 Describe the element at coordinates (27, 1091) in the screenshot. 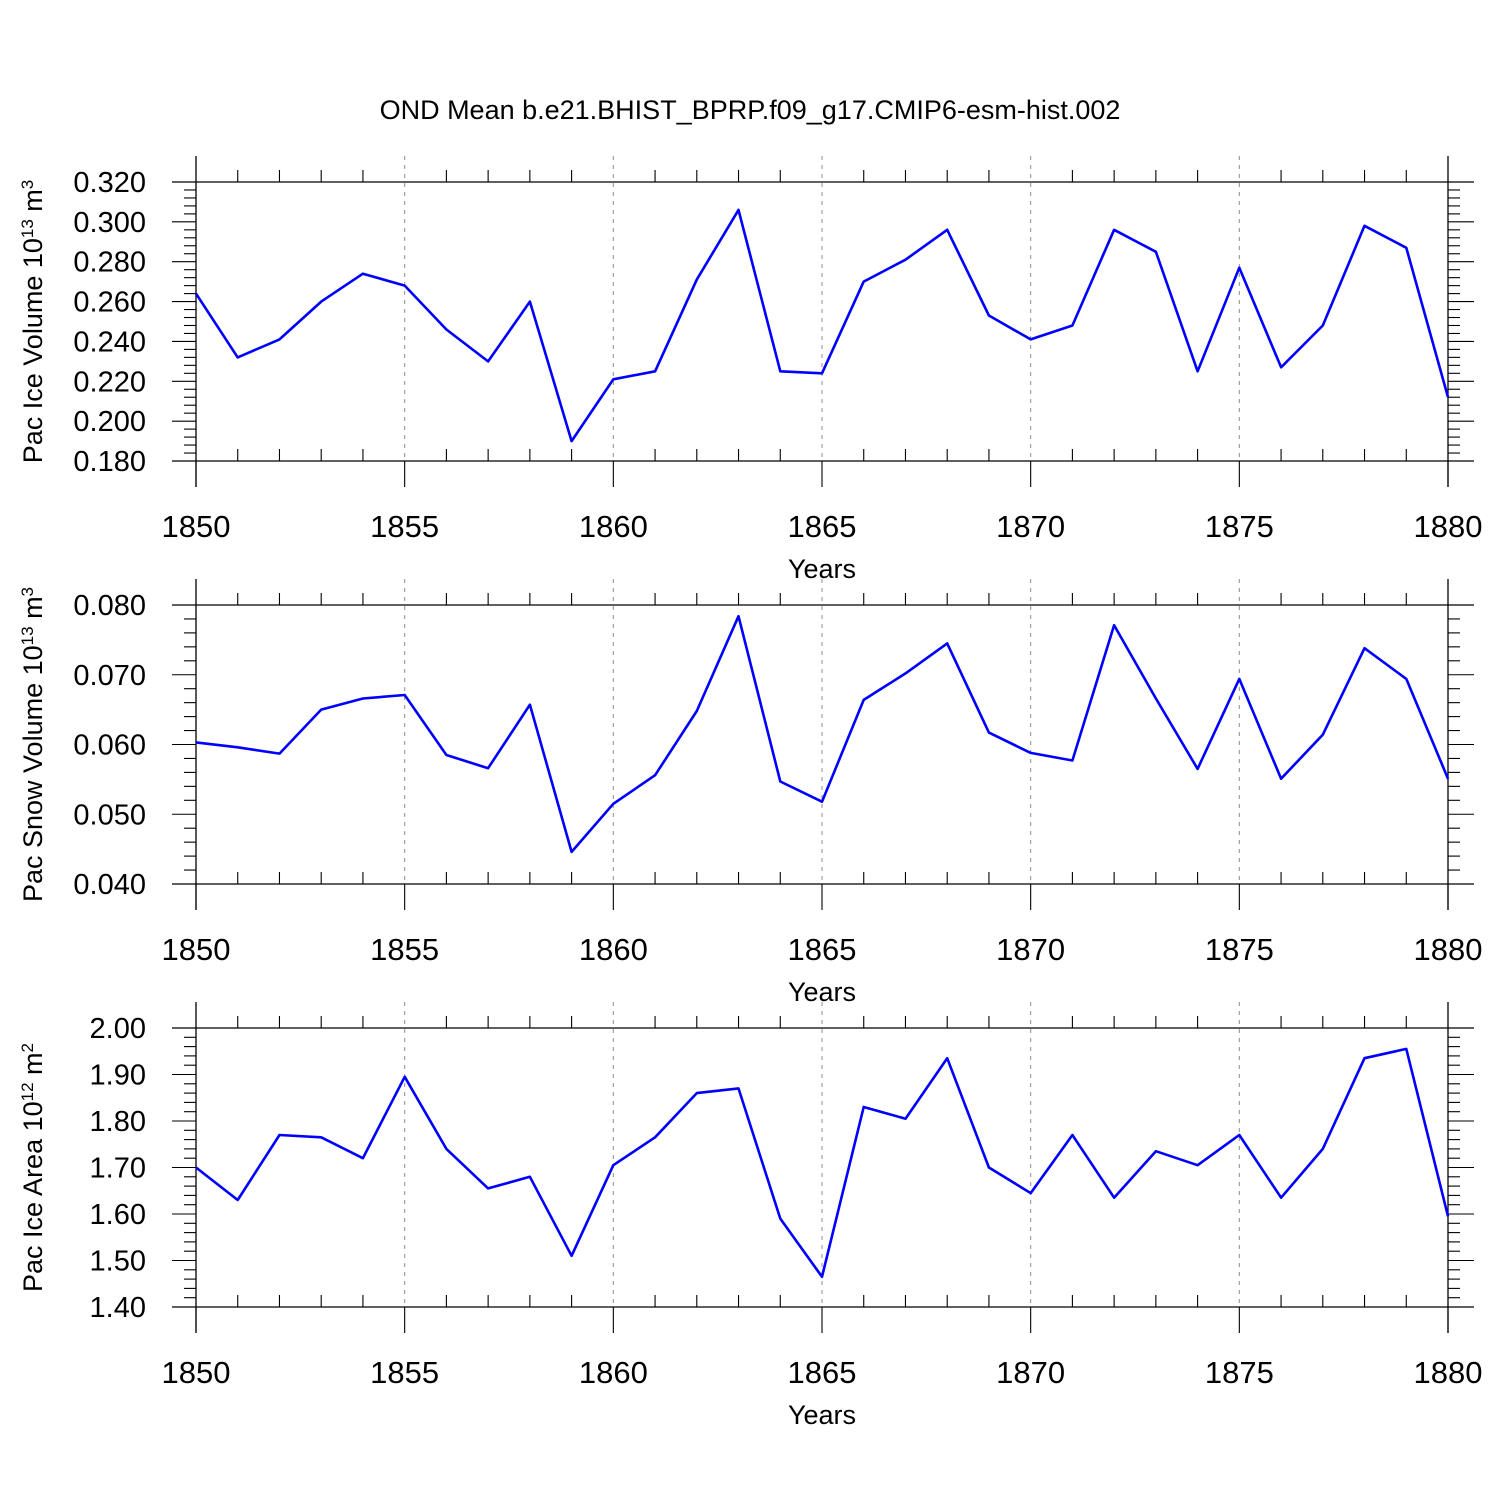

I see `y-axis-label-exponent: 12` at that location.